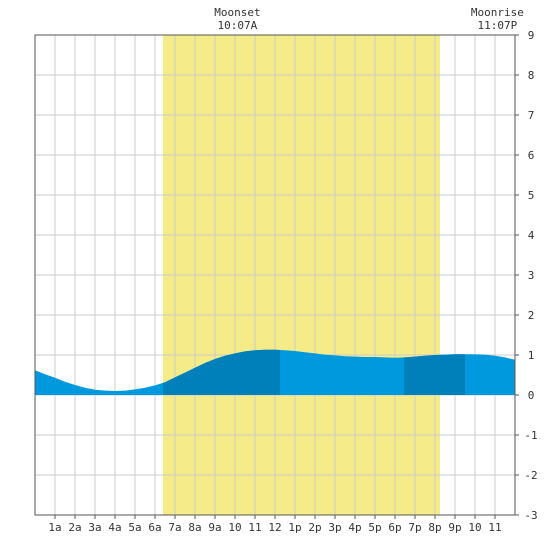 This screenshot has width=550, height=550. What do you see at coordinates (214, 527) in the screenshot?
I see `x-tick-label: 9a` at bounding box center [214, 527].